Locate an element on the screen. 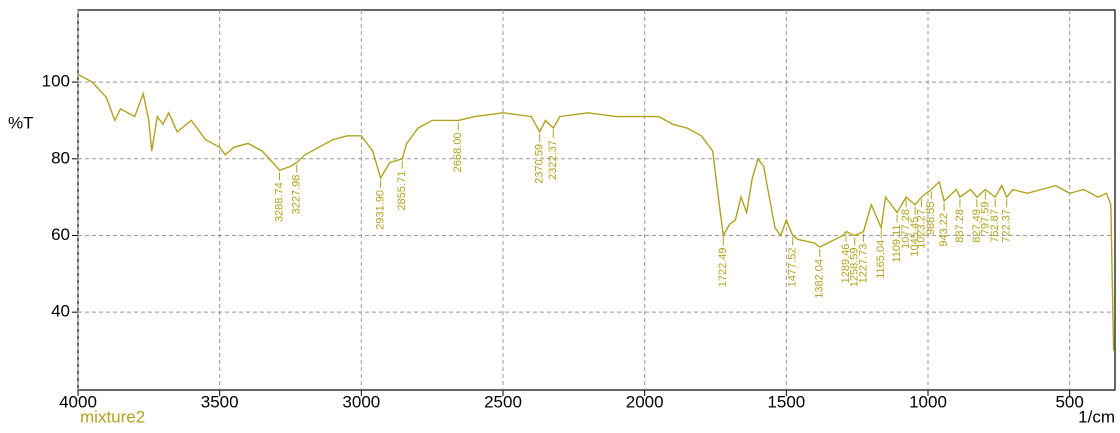 Image resolution: width=1120 pixels, height=433 pixels. x-tick-label: 2500 is located at coordinates (503, 401).